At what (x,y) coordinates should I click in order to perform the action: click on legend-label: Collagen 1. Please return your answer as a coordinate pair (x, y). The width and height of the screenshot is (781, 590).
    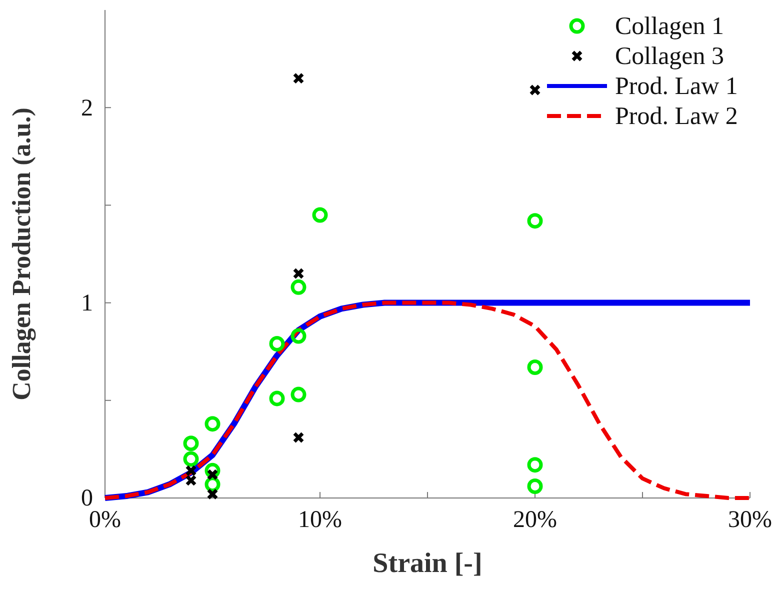
    Looking at the image, I should click on (669, 26).